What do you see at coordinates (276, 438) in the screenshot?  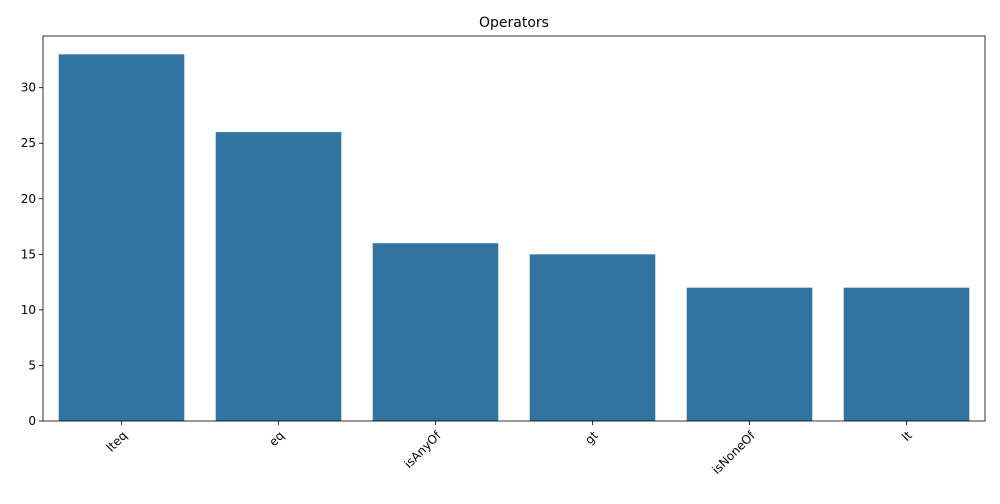 I see `x-tick-label: eq` at bounding box center [276, 438].